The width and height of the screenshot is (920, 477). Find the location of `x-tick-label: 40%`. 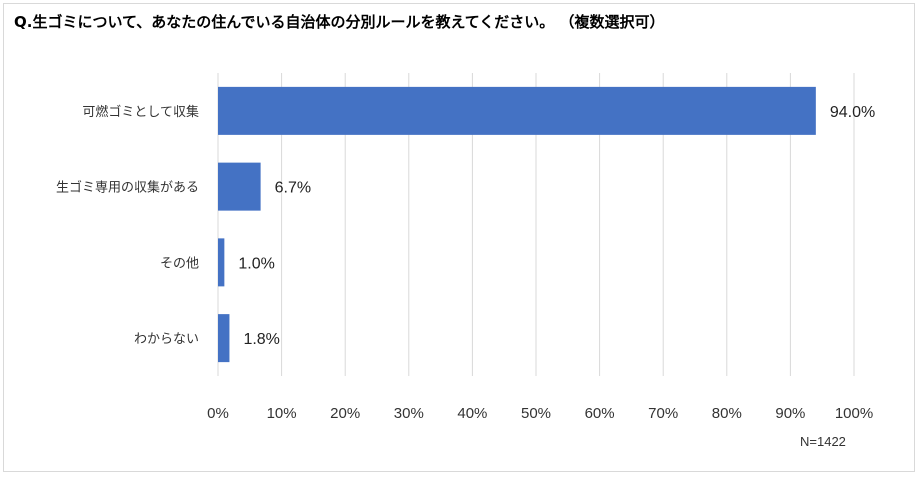

x-tick-label: 40% is located at coordinates (472, 413).